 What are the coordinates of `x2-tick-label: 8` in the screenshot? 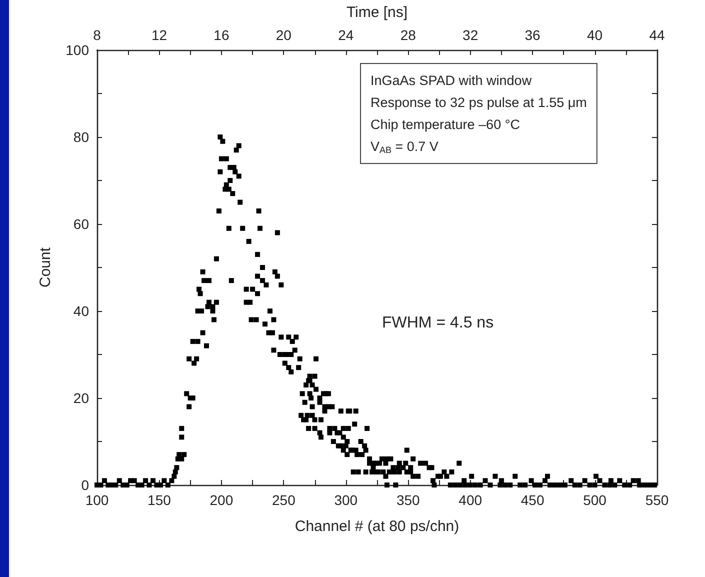 It's located at (97, 35).